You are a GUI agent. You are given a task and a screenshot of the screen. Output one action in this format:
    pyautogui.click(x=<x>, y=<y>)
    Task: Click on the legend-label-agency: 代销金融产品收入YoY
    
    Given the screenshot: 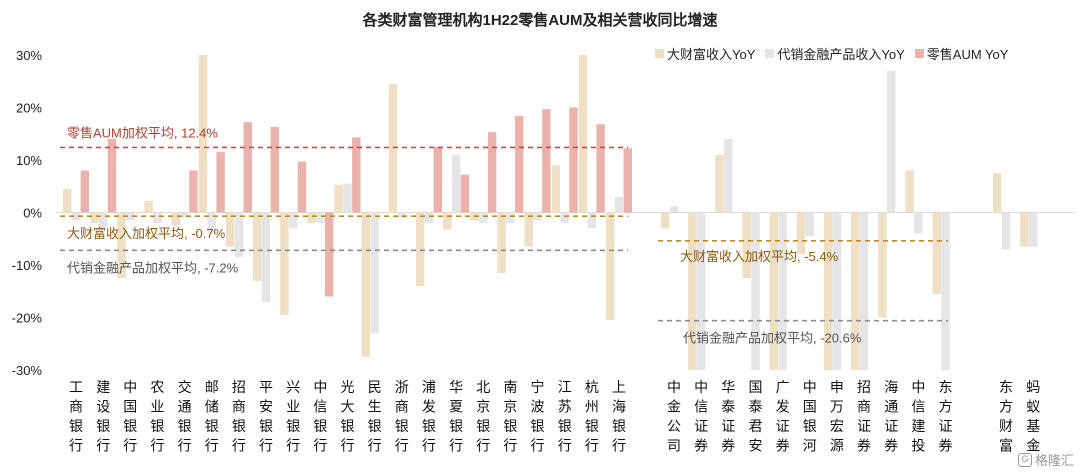 What is the action you would take?
    pyautogui.click(x=841, y=54)
    